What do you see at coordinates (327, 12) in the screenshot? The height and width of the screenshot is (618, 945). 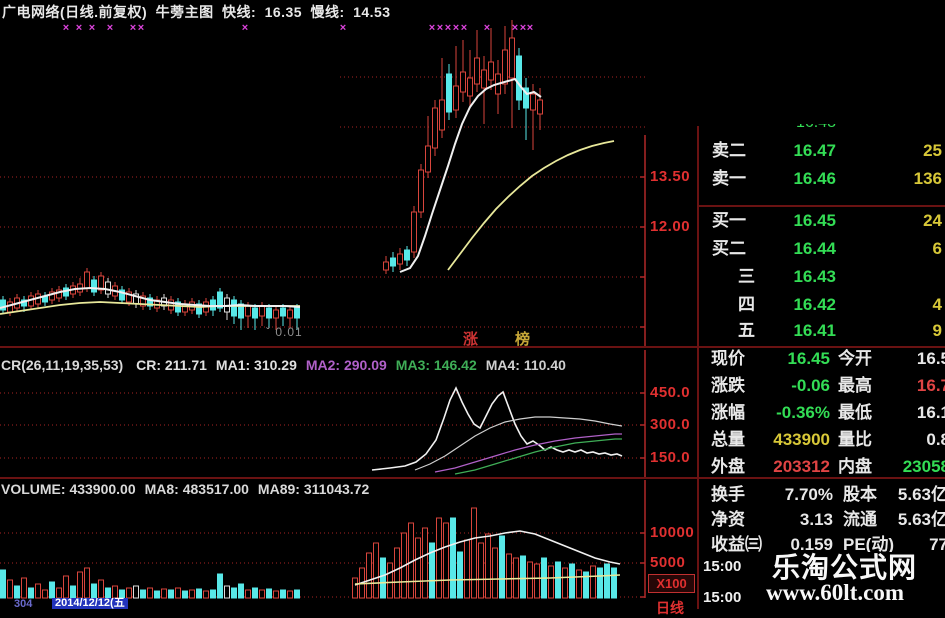 I see `slow-line-label: 慢线:` at bounding box center [327, 12].